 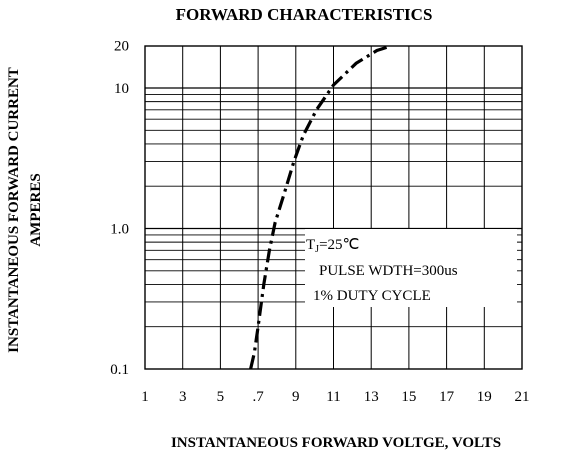 I want to click on annotation-tj: TJ=25℃, so click(x=332, y=246).